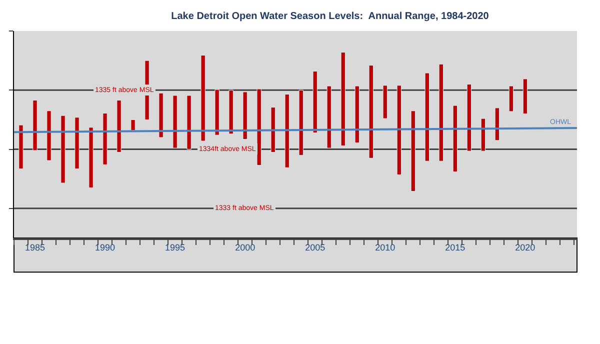 This screenshot has width=600, height=344. I want to click on x-tick-label: 2020, so click(525, 247).